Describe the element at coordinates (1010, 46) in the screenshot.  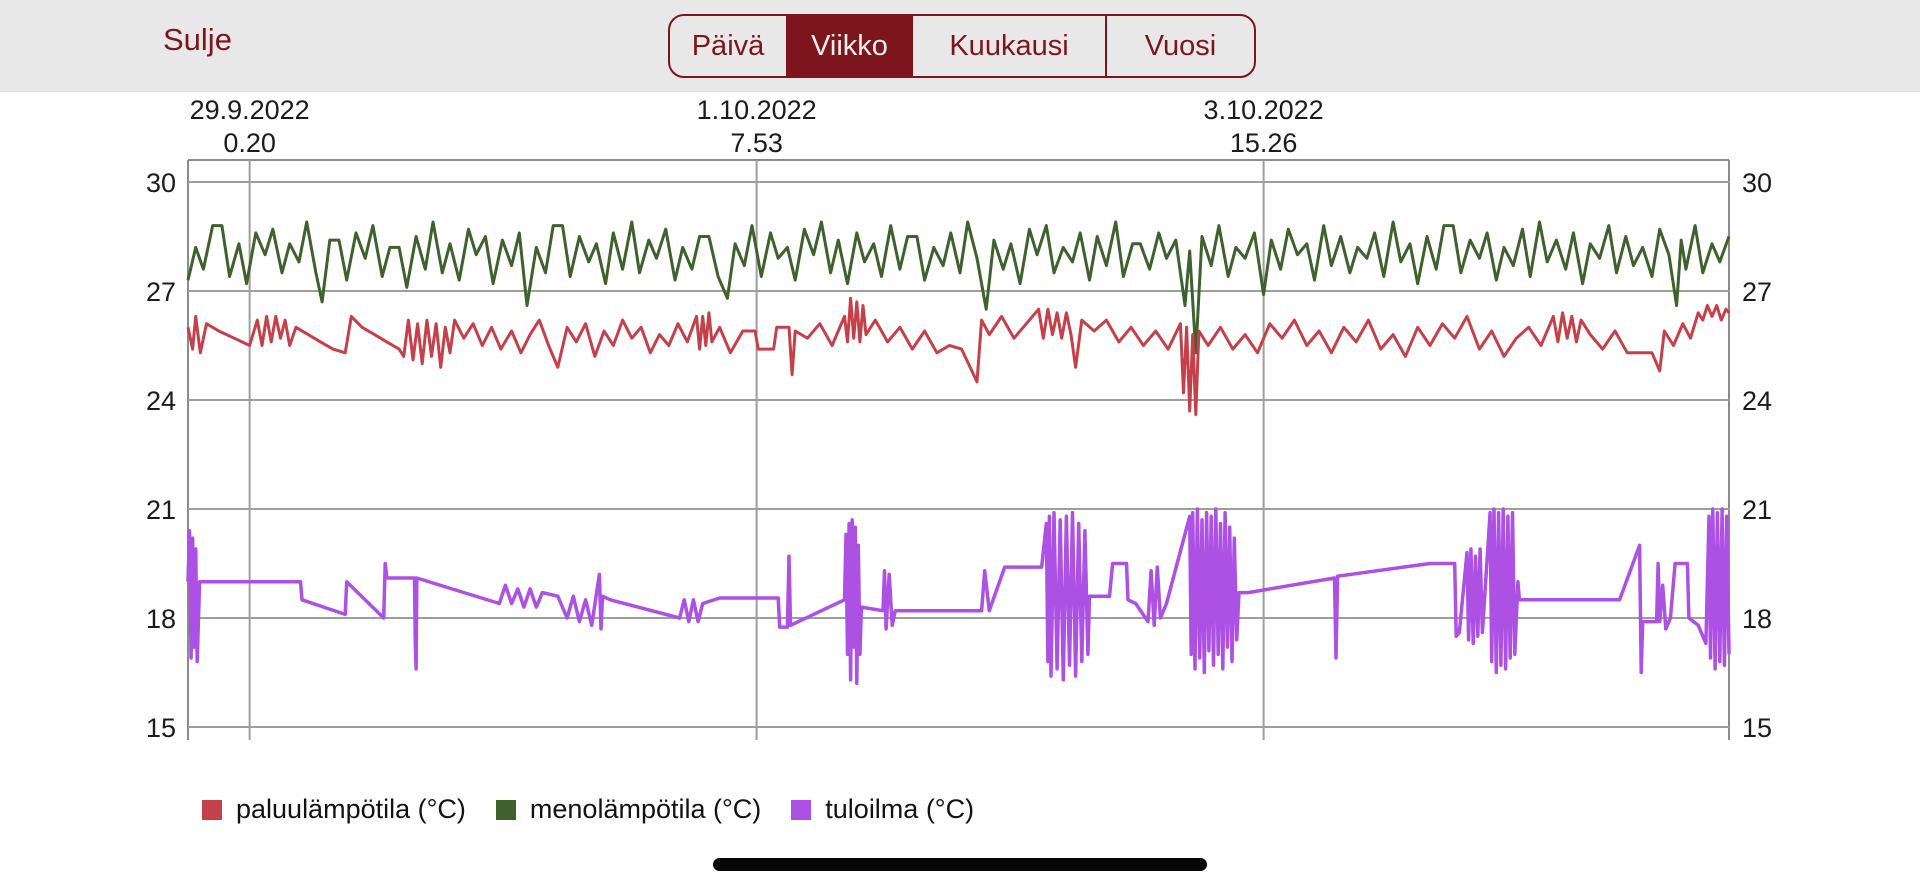
I see `segment-kuukausi: Kuukausi` at that location.